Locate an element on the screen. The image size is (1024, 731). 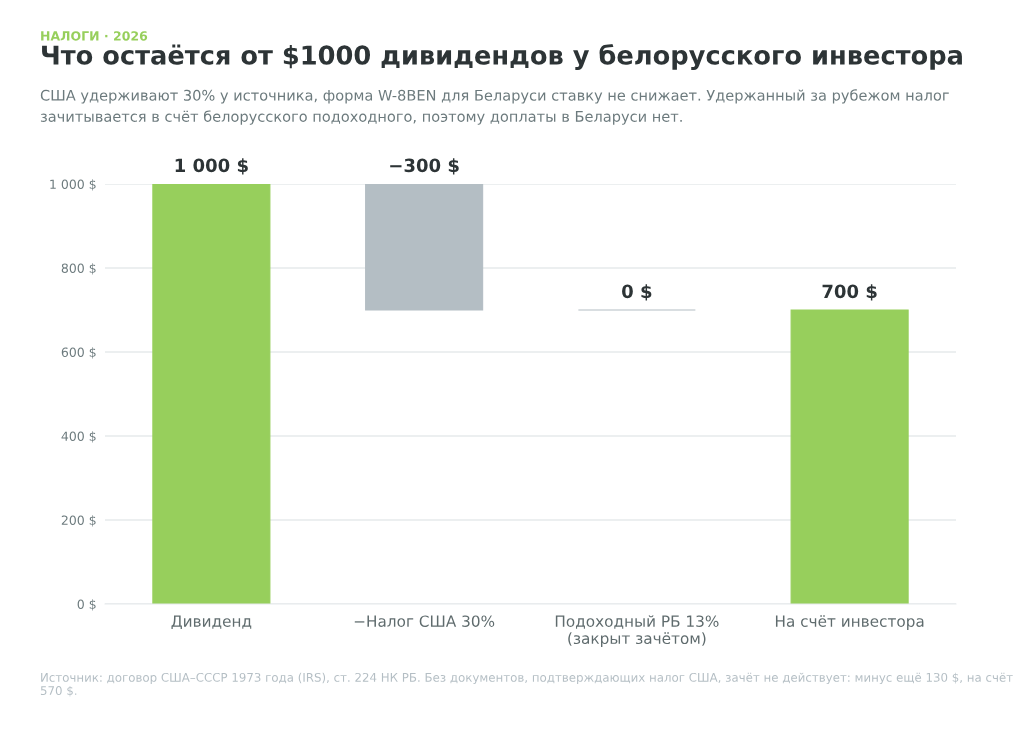
x-tick-label: На счёт инвестора is located at coordinates (849, 622).